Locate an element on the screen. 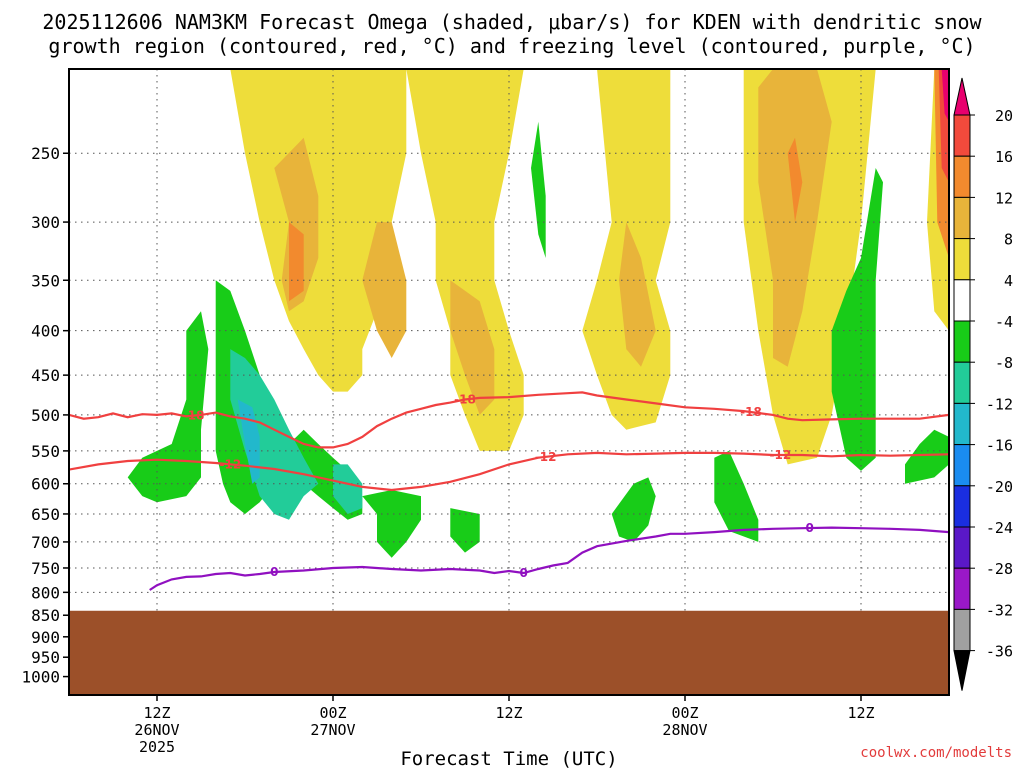 This screenshot has width=1024, height=768. colorbar-label--32: -32 is located at coordinates (999, 610).